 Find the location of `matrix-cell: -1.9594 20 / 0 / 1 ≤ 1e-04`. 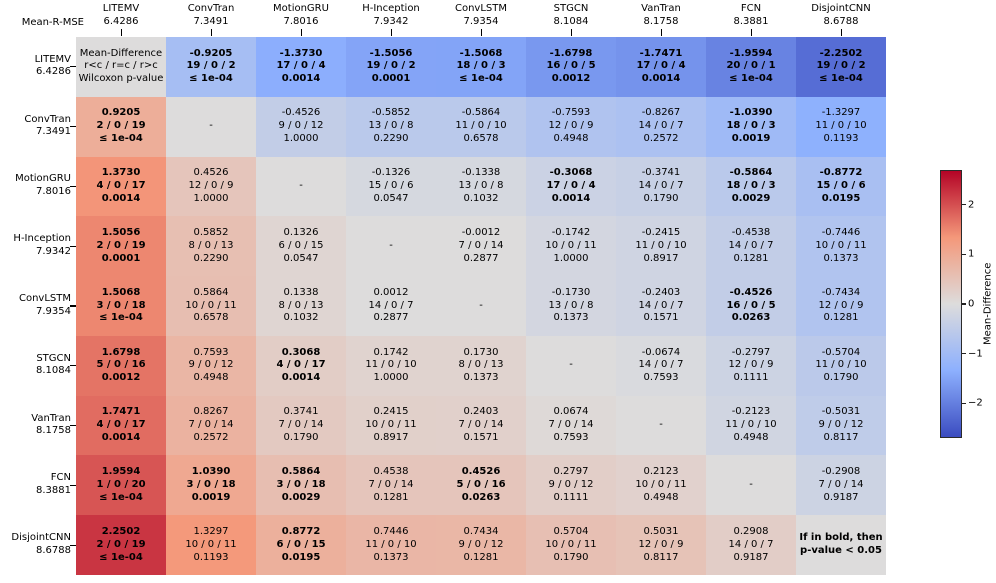

matrix-cell: -1.9594 20 / 0 / 1 ≤ 1e-04 is located at coordinates (751, 67).